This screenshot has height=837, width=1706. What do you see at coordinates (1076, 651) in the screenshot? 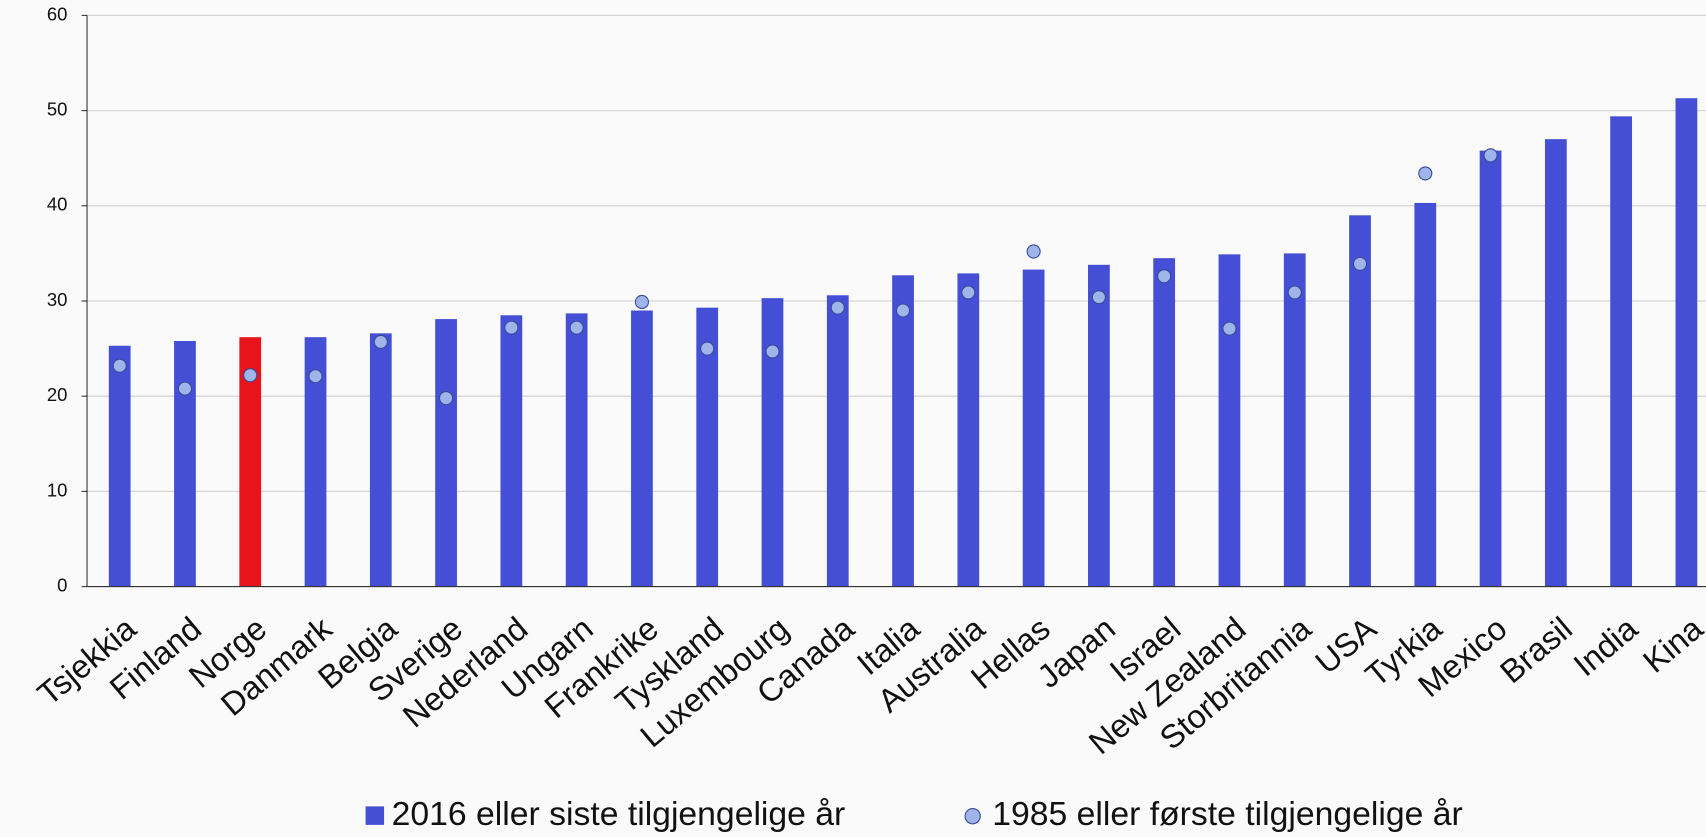
I see `x-tick-label: Japan` at bounding box center [1076, 651].